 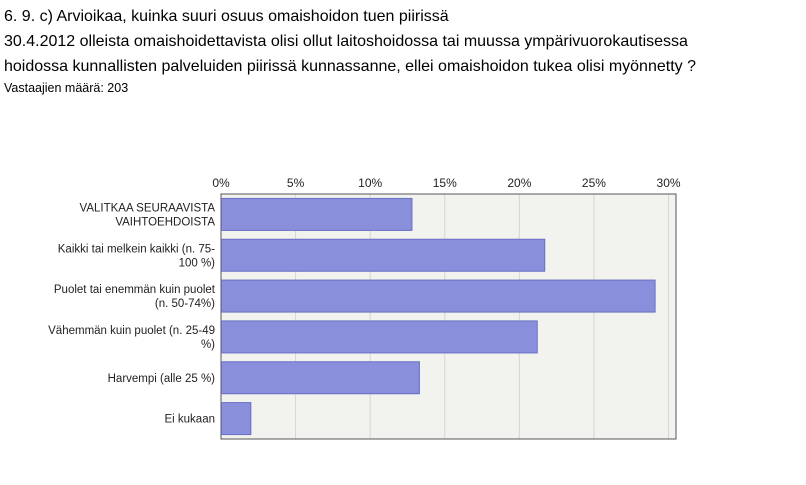 What do you see at coordinates (296, 183) in the screenshot?
I see `x-tick-label: 5%` at bounding box center [296, 183].